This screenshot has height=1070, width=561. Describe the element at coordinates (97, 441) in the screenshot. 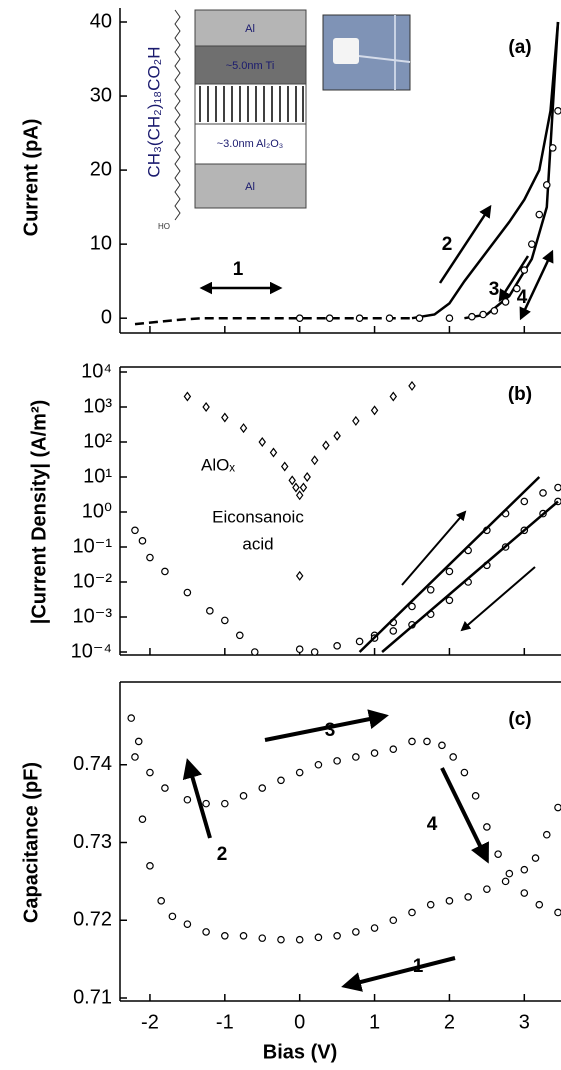

I see `y-tick-label: 10²` at that location.